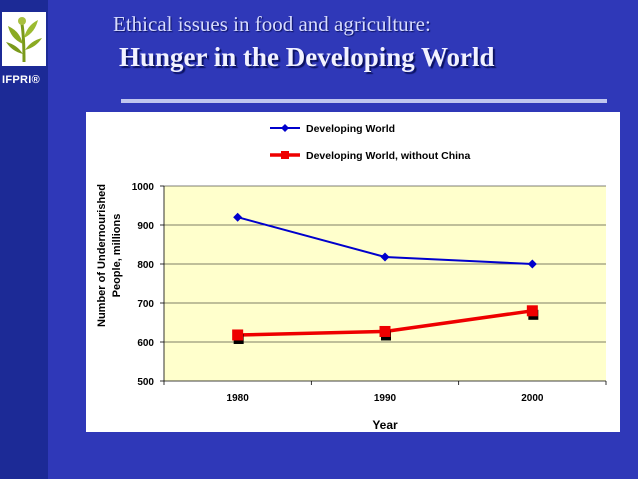  I want to click on y-tick-label: 700, so click(145, 304).